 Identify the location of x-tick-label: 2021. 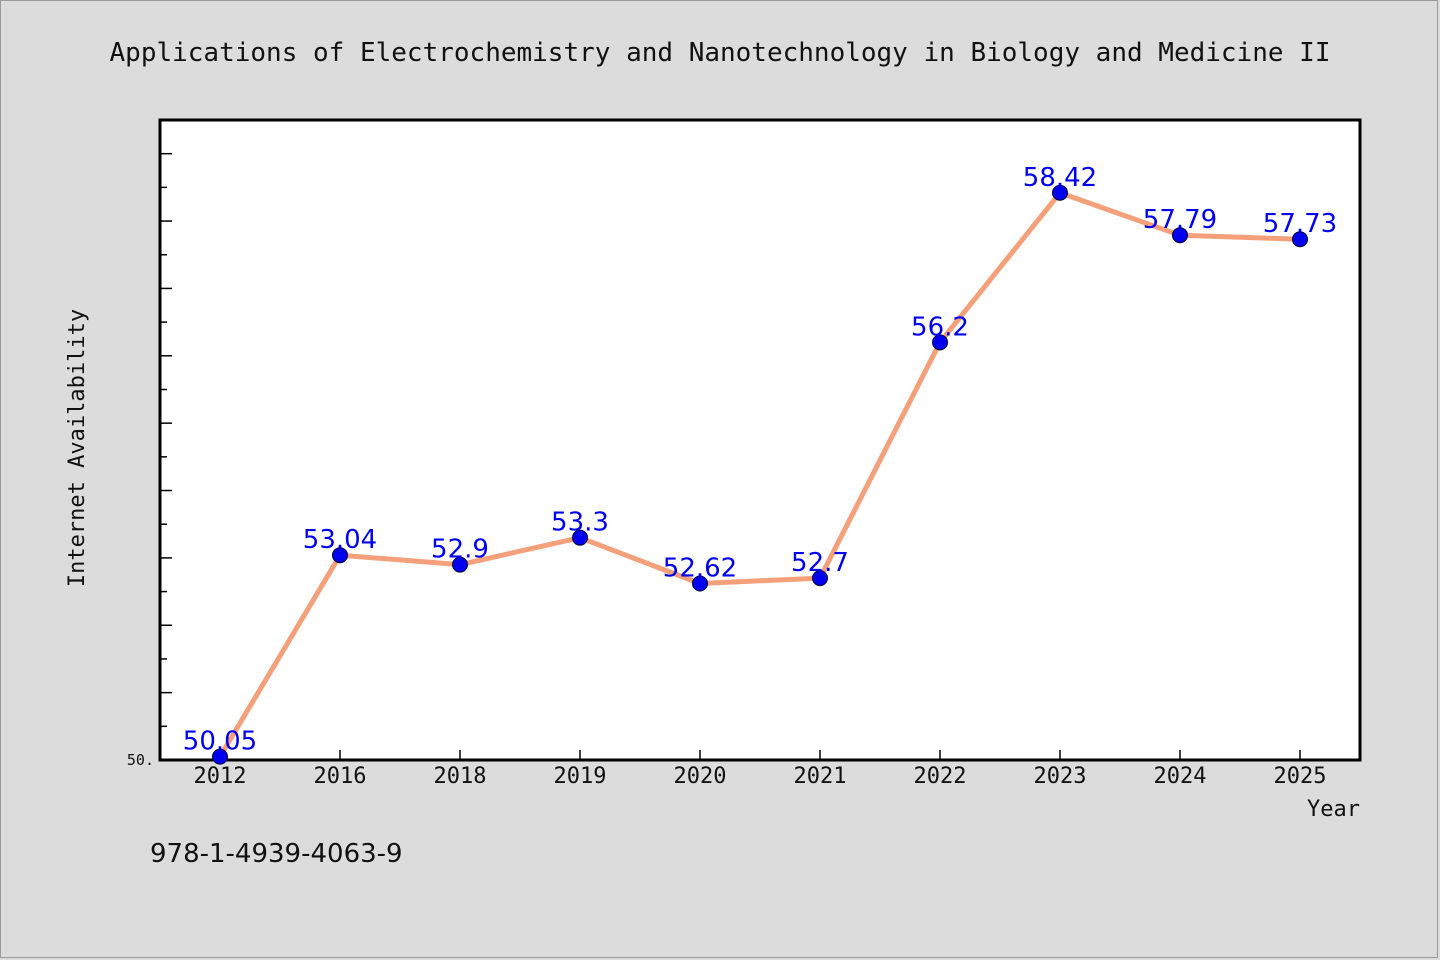
(820, 776).